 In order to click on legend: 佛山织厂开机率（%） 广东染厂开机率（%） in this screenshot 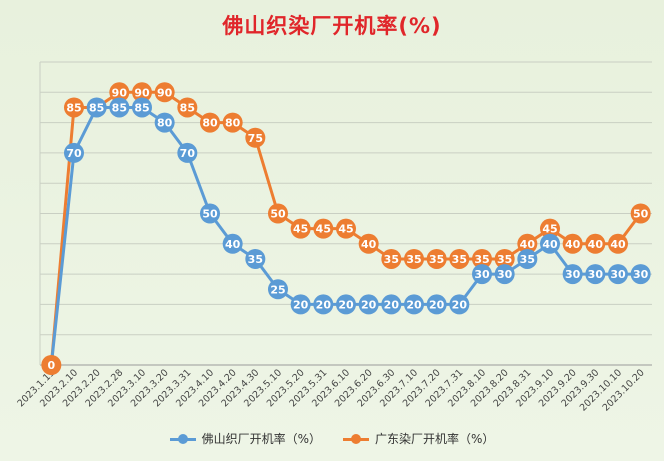, I will do `click(332, 438)`.